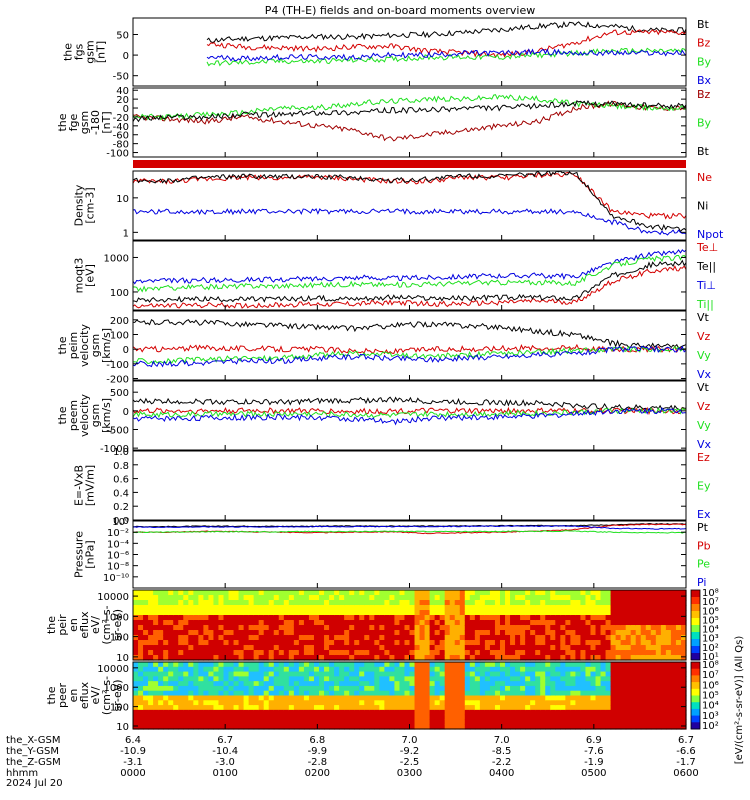 The width and height of the screenshot is (750, 800). I want to click on y-tick-label: 0.0, so click(121, 521).